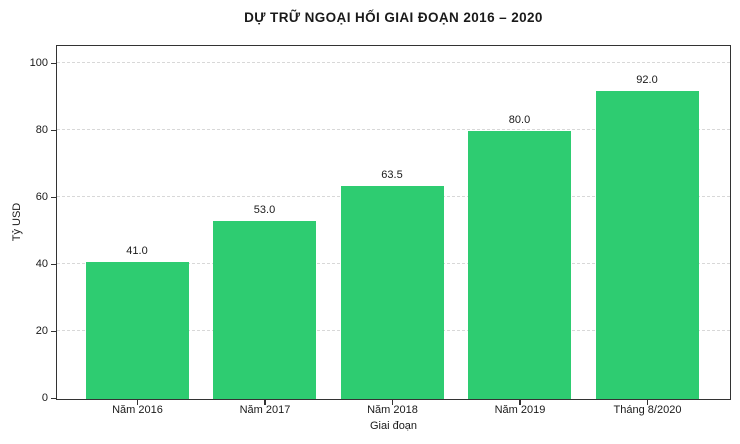 This screenshot has width=740, height=444. Describe the element at coordinates (137, 330) in the screenshot. I see `bar-Năm 2016` at that location.